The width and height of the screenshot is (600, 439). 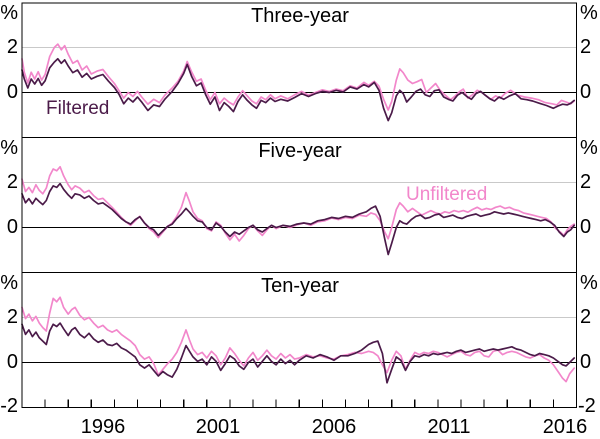 What do you see at coordinates (586, 47) in the screenshot?
I see `y-tick-right-p1-2: 2` at bounding box center [586, 47].